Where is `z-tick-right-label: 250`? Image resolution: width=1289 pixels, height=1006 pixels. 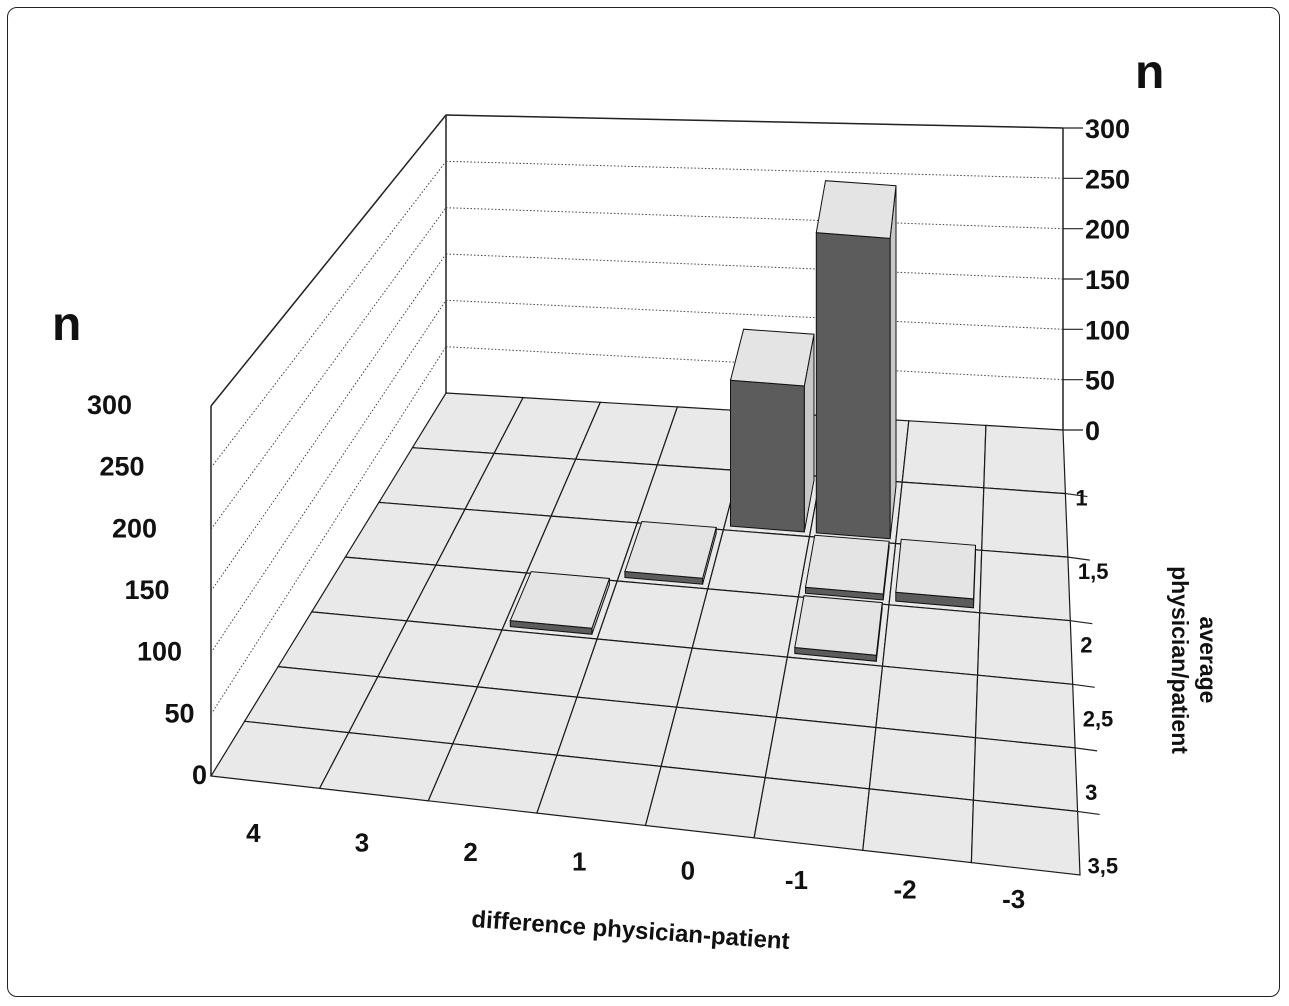 z-tick-right-label: 250 is located at coordinates (1107, 179).